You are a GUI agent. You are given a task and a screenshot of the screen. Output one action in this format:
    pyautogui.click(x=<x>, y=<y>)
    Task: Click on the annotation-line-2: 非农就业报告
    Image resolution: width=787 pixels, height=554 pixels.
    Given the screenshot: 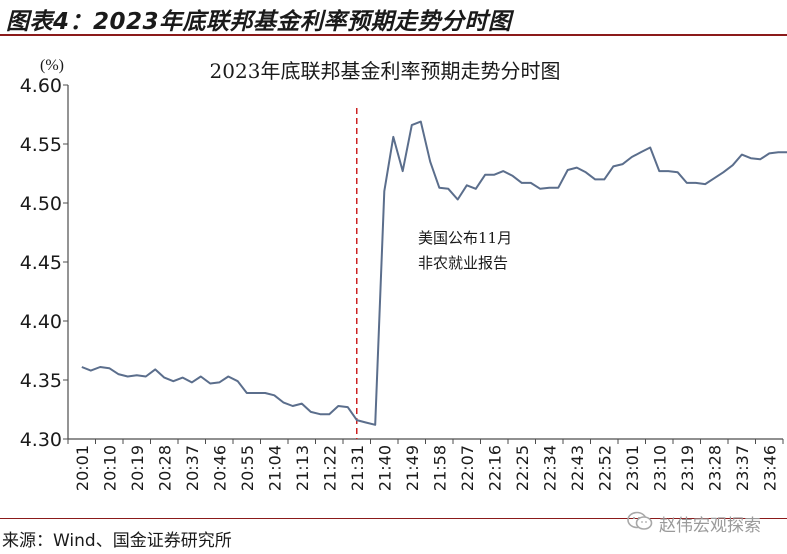 What is the action you would take?
    pyautogui.click(x=463, y=263)
    